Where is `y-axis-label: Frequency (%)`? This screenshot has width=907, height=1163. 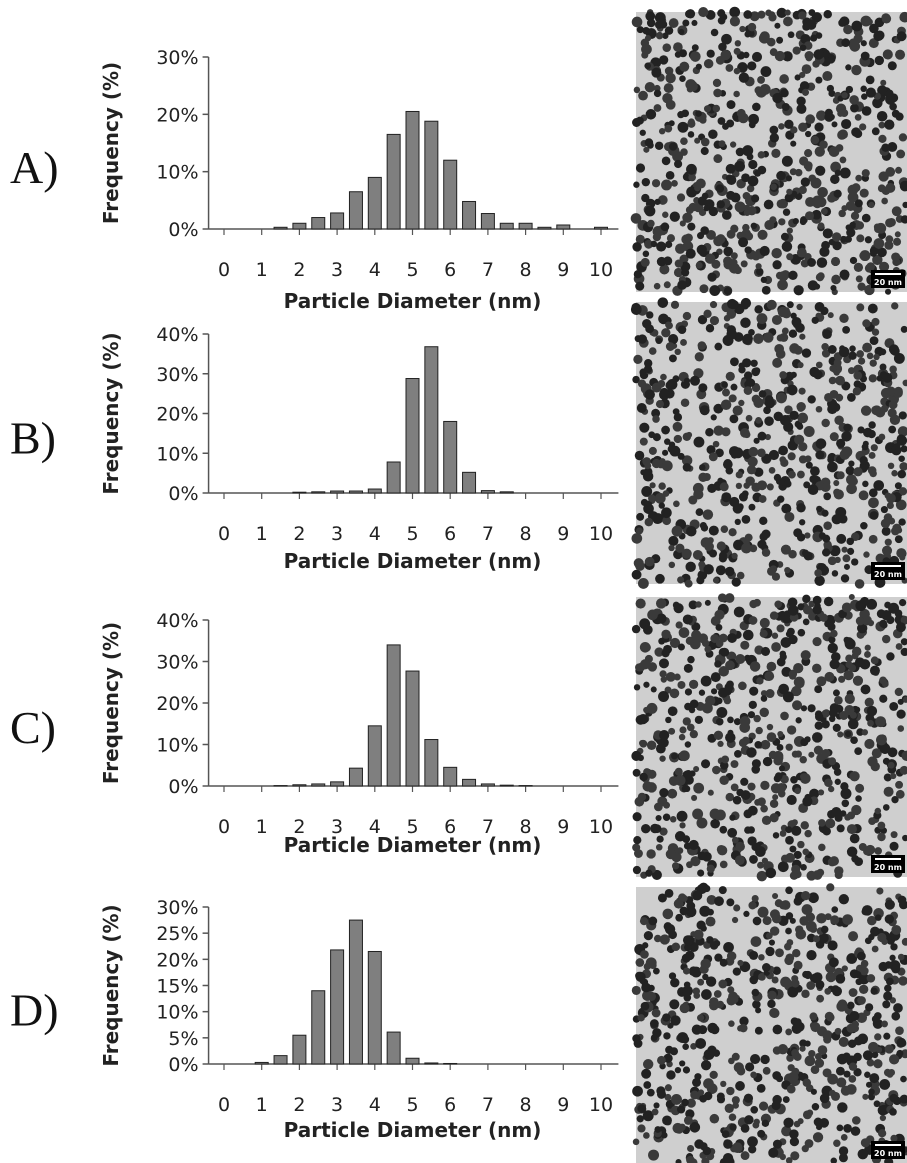
y-axis-label: Frequency (%) is located at coordinates (111, 413).